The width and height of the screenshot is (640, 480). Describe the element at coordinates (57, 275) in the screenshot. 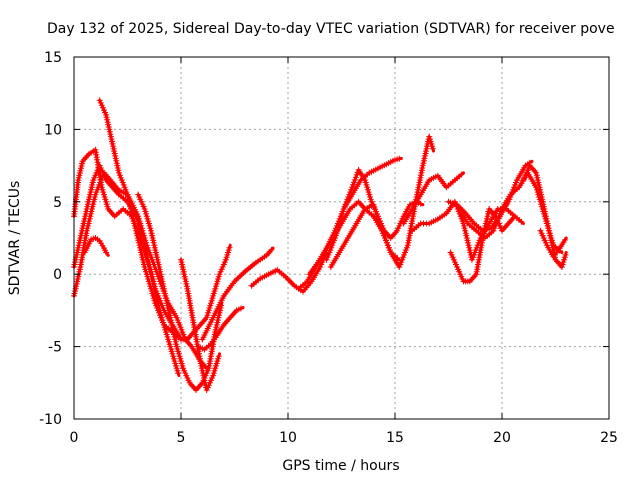

I see `y-tick-label: 0` at that location.